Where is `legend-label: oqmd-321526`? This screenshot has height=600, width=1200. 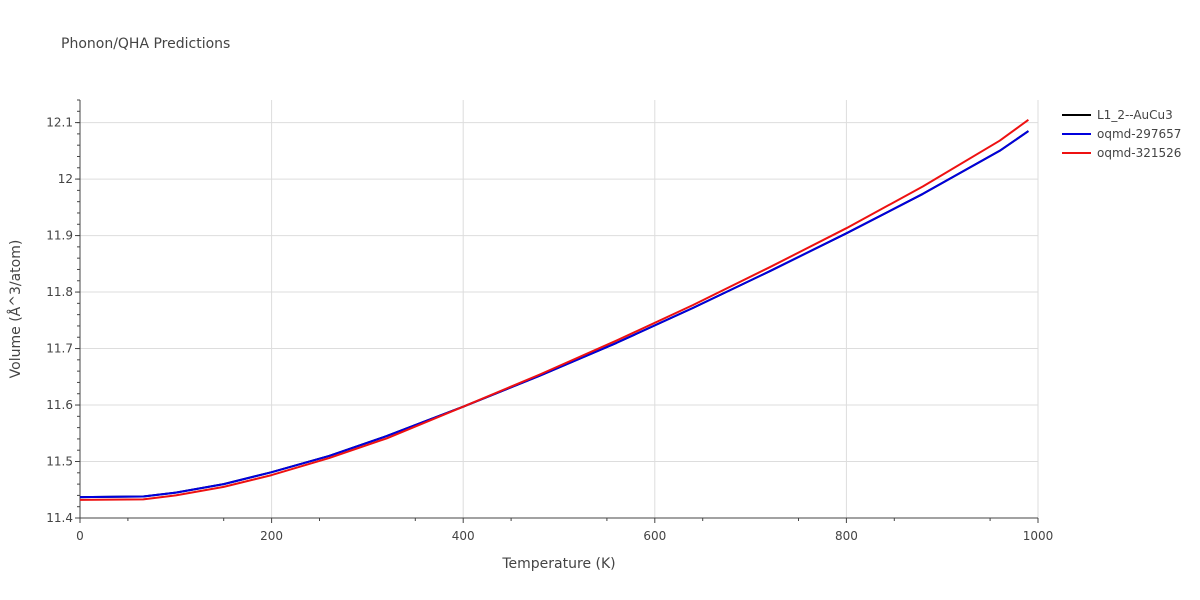
legend-label: oqmd-321526 is located at coordinates (1139, 153).